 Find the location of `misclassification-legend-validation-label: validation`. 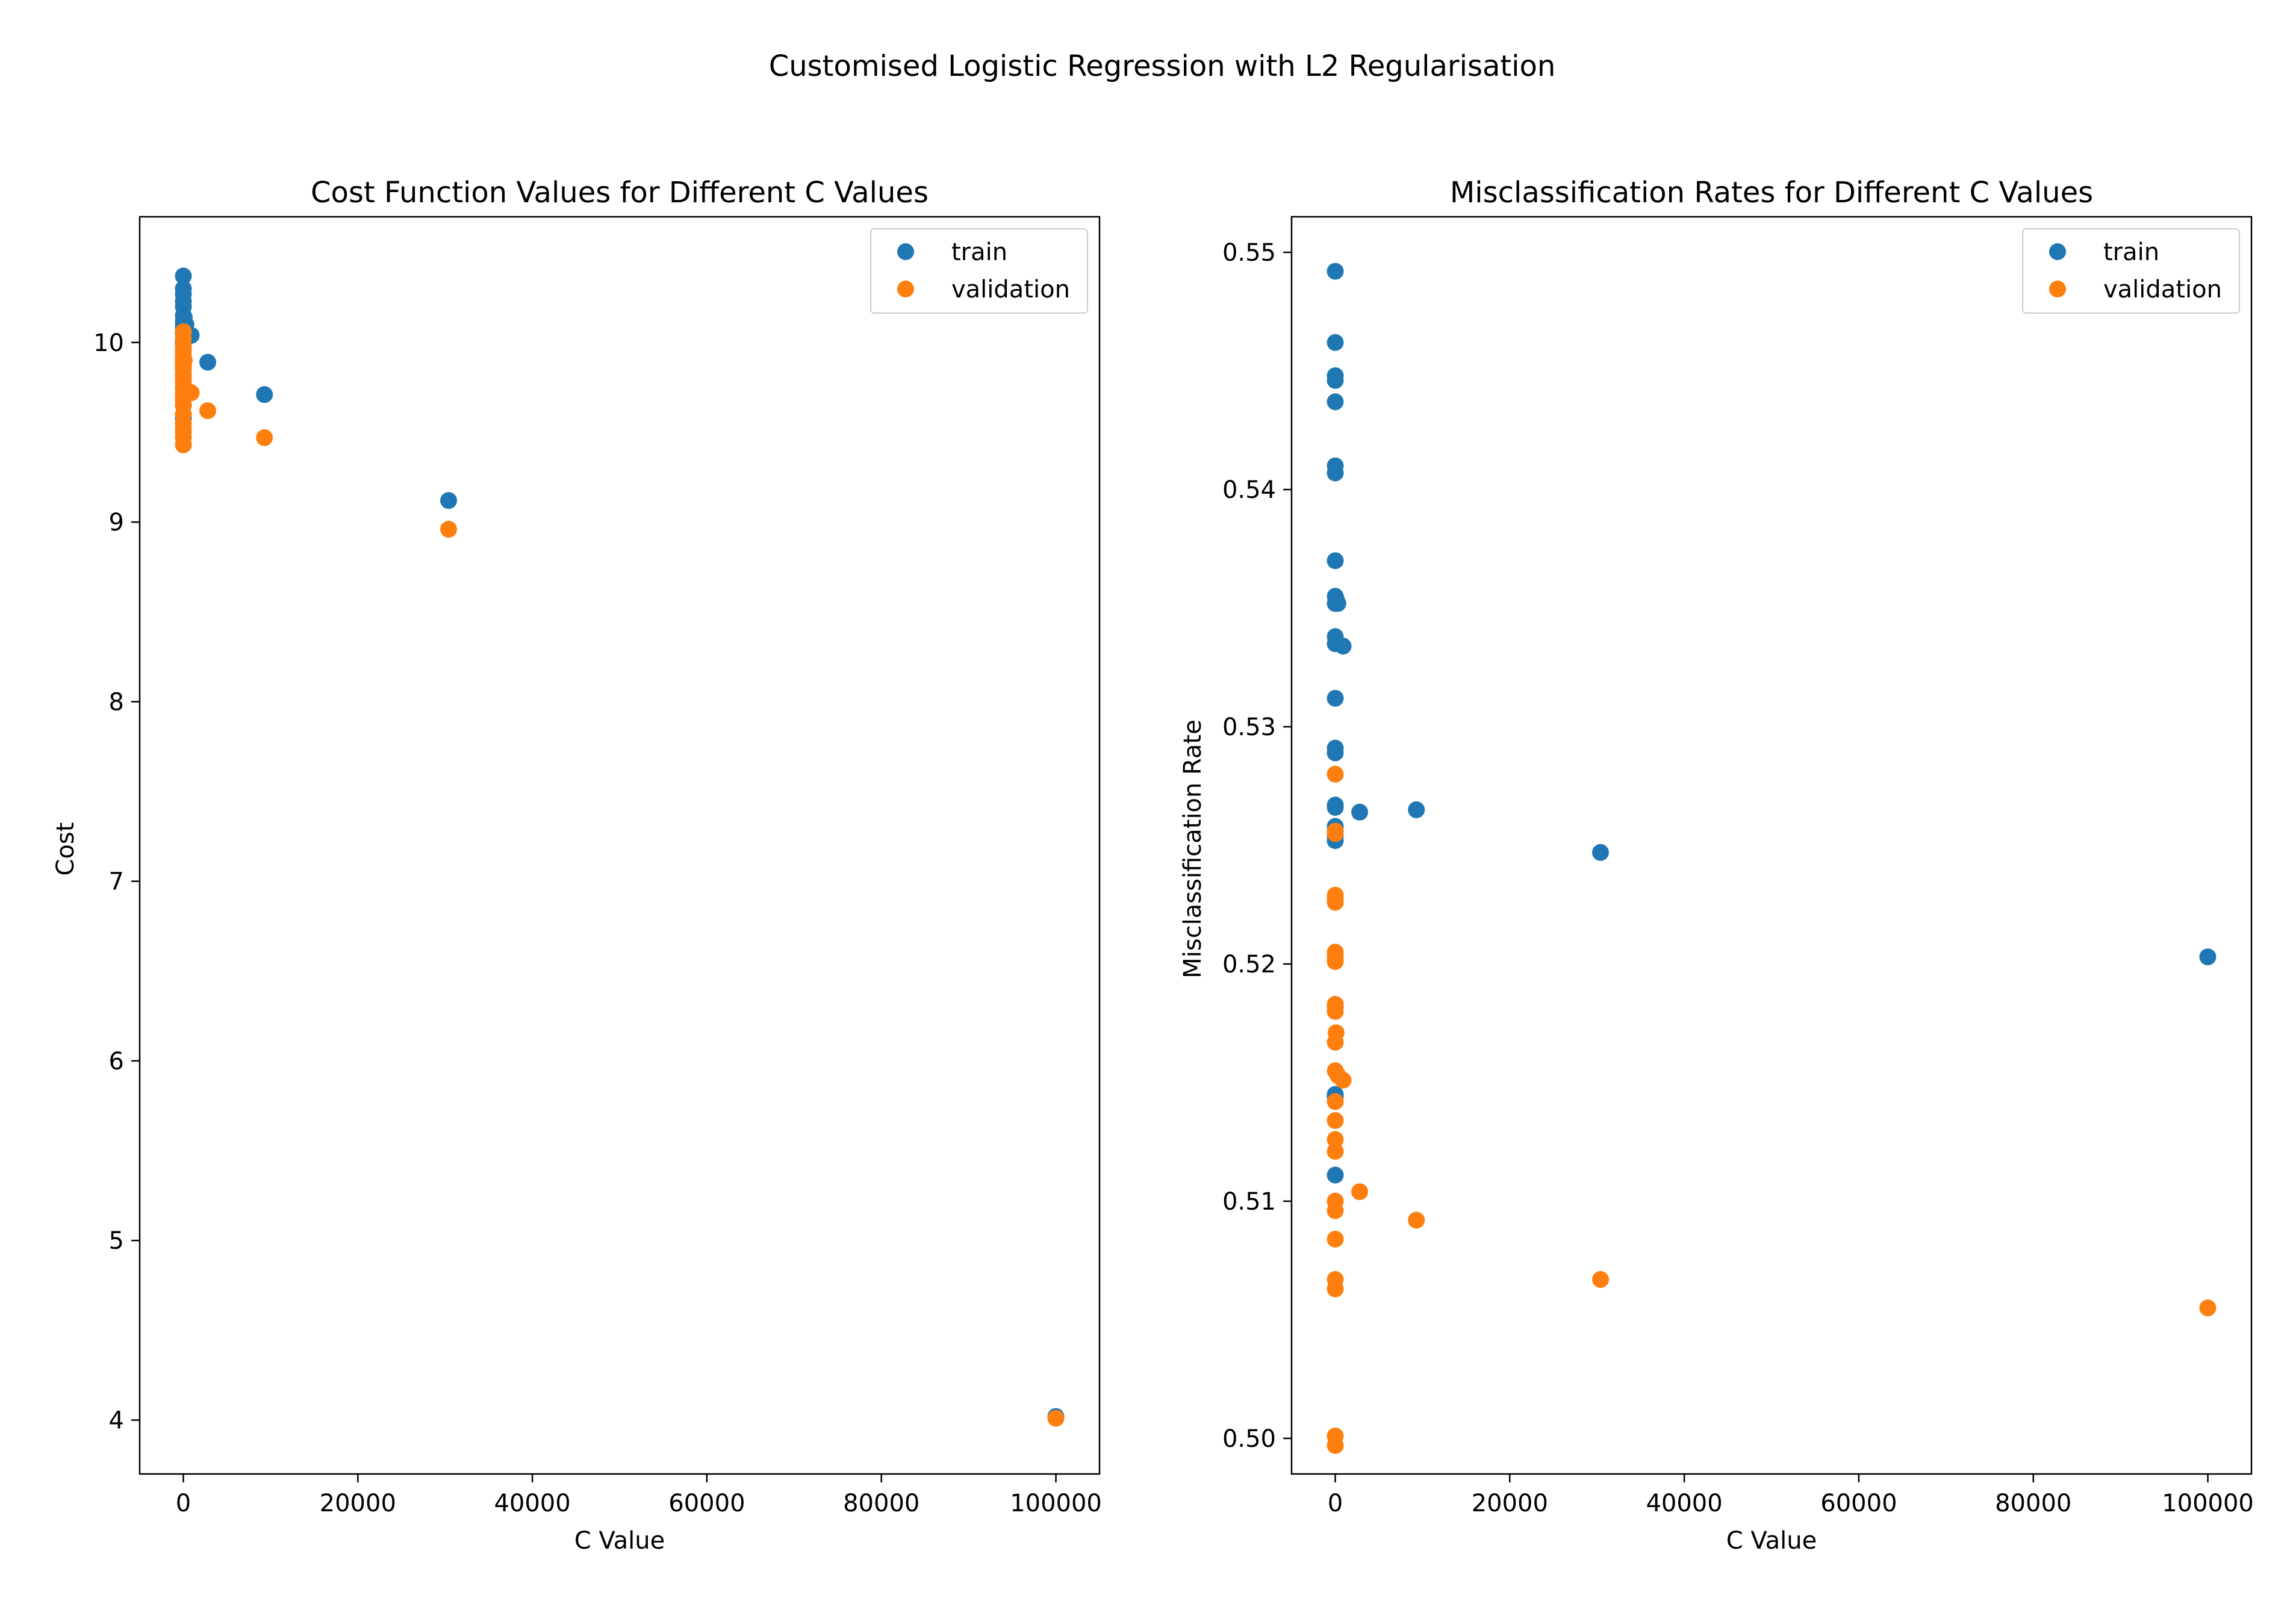

misclassification-legend-validation-label: validation is located at coordinates (2163, 289).